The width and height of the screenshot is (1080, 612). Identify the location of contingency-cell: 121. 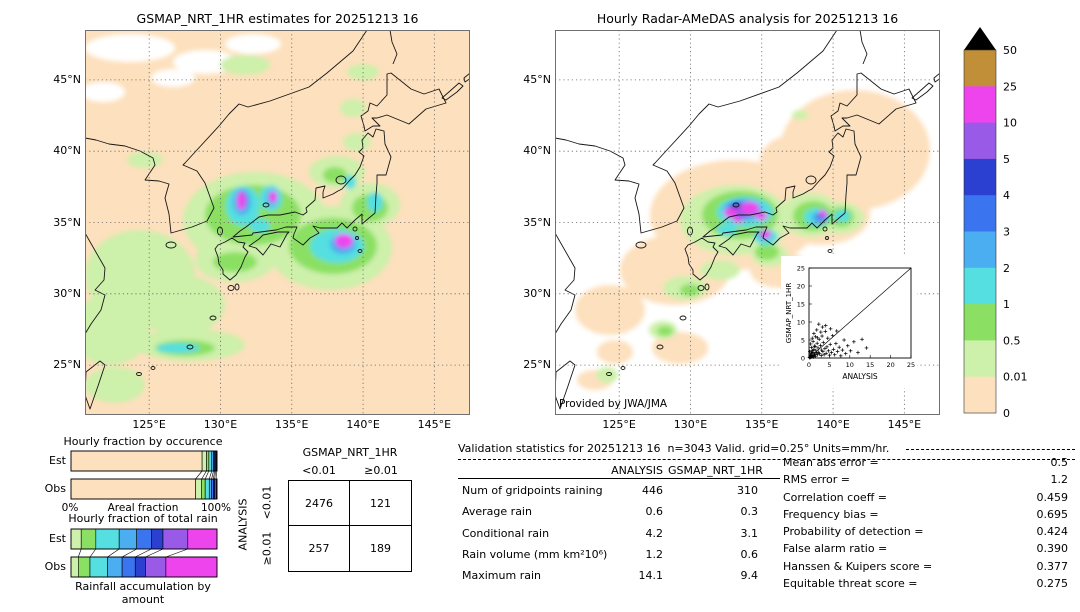
(380, 503).